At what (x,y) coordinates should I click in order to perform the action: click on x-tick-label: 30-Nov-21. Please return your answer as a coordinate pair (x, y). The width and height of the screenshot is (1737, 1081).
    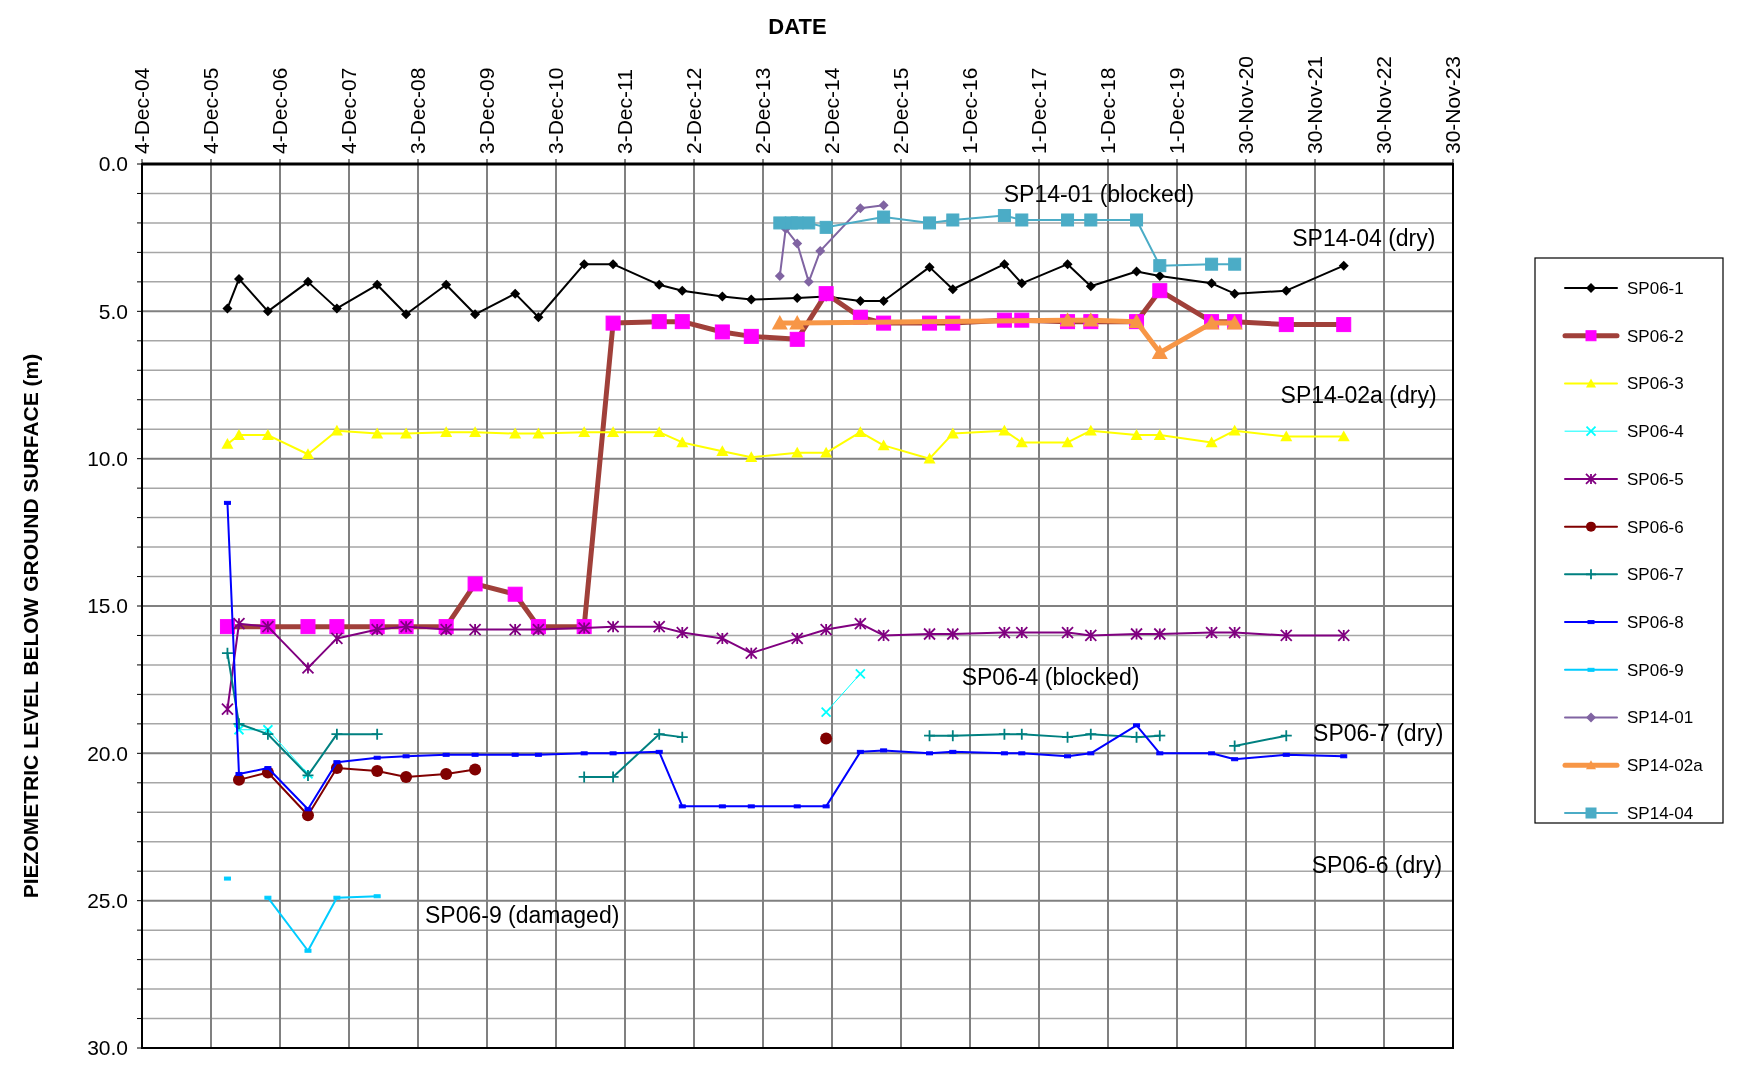
    Looking at the image, I should click on (1315, 104).